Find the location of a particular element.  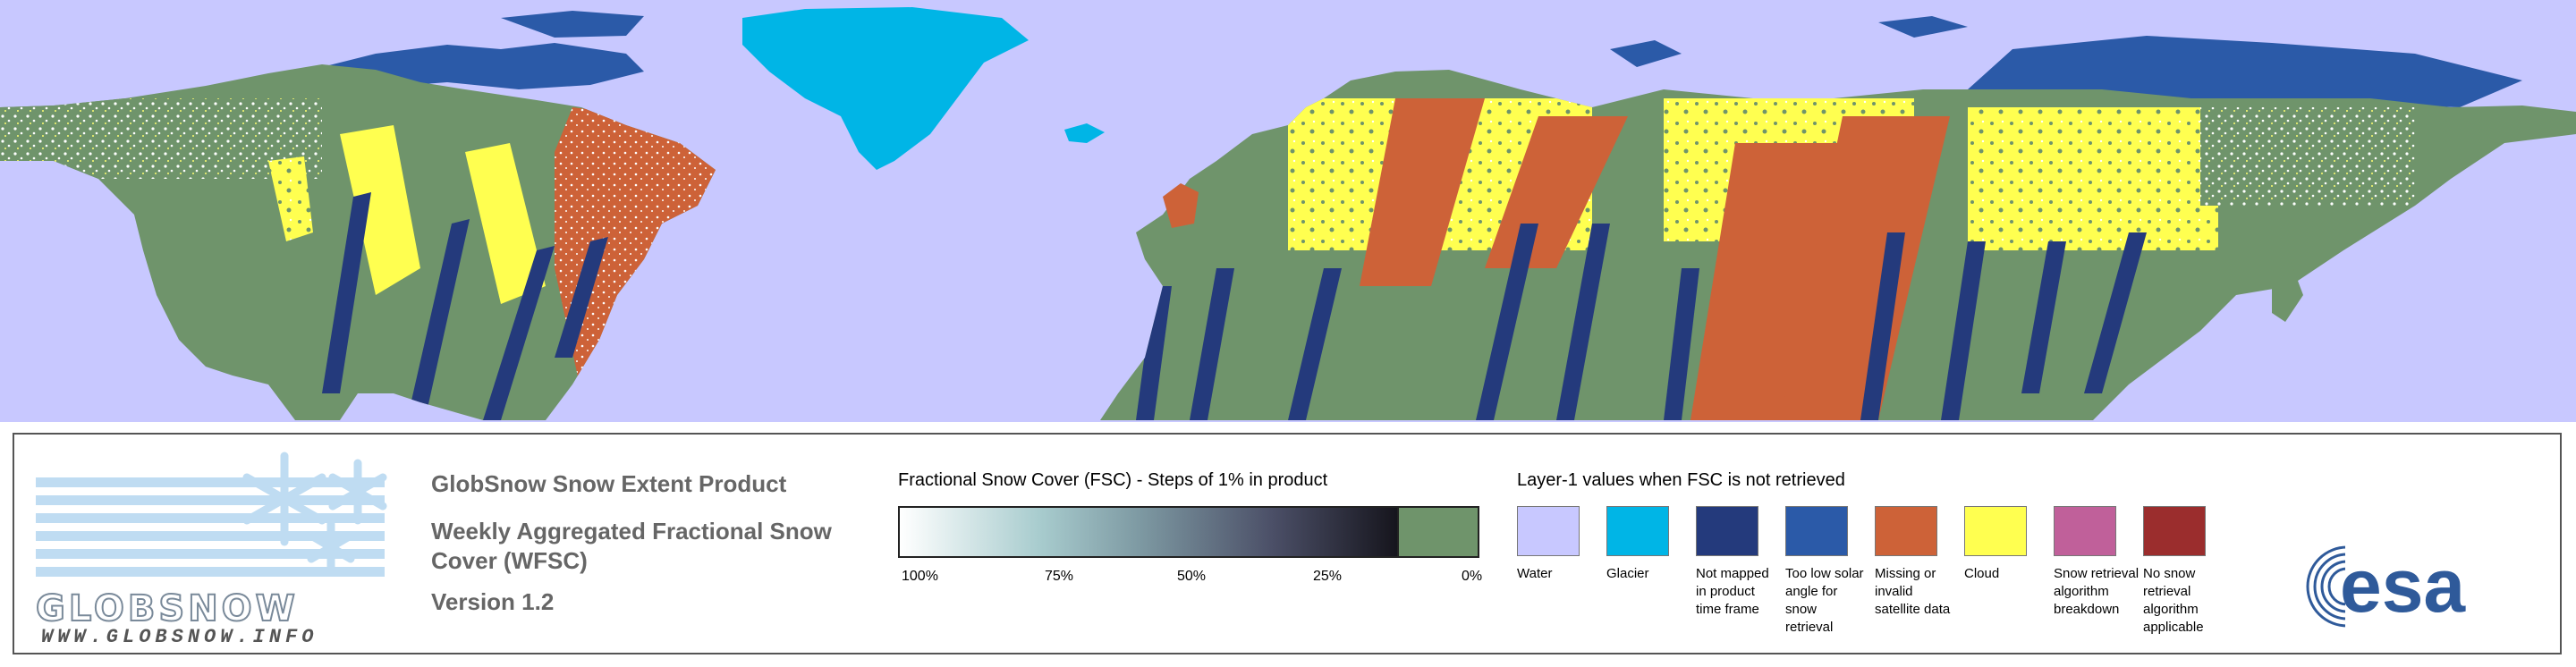

product-title: GlobSnow Snow Extent Product is located at coordinates (609, 484).